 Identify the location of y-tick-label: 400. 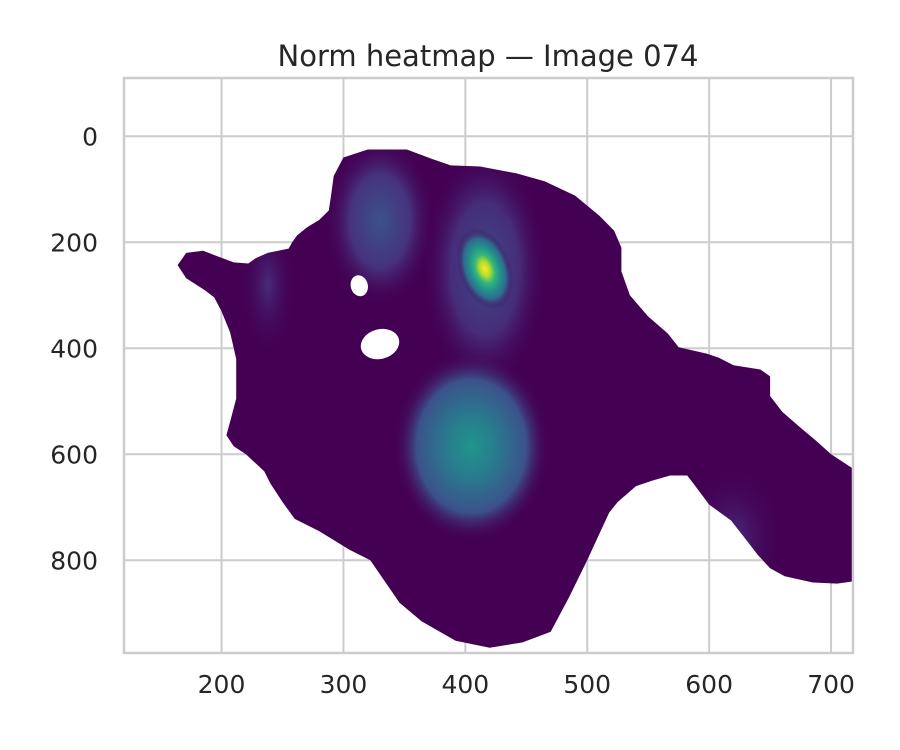
(74, 348).